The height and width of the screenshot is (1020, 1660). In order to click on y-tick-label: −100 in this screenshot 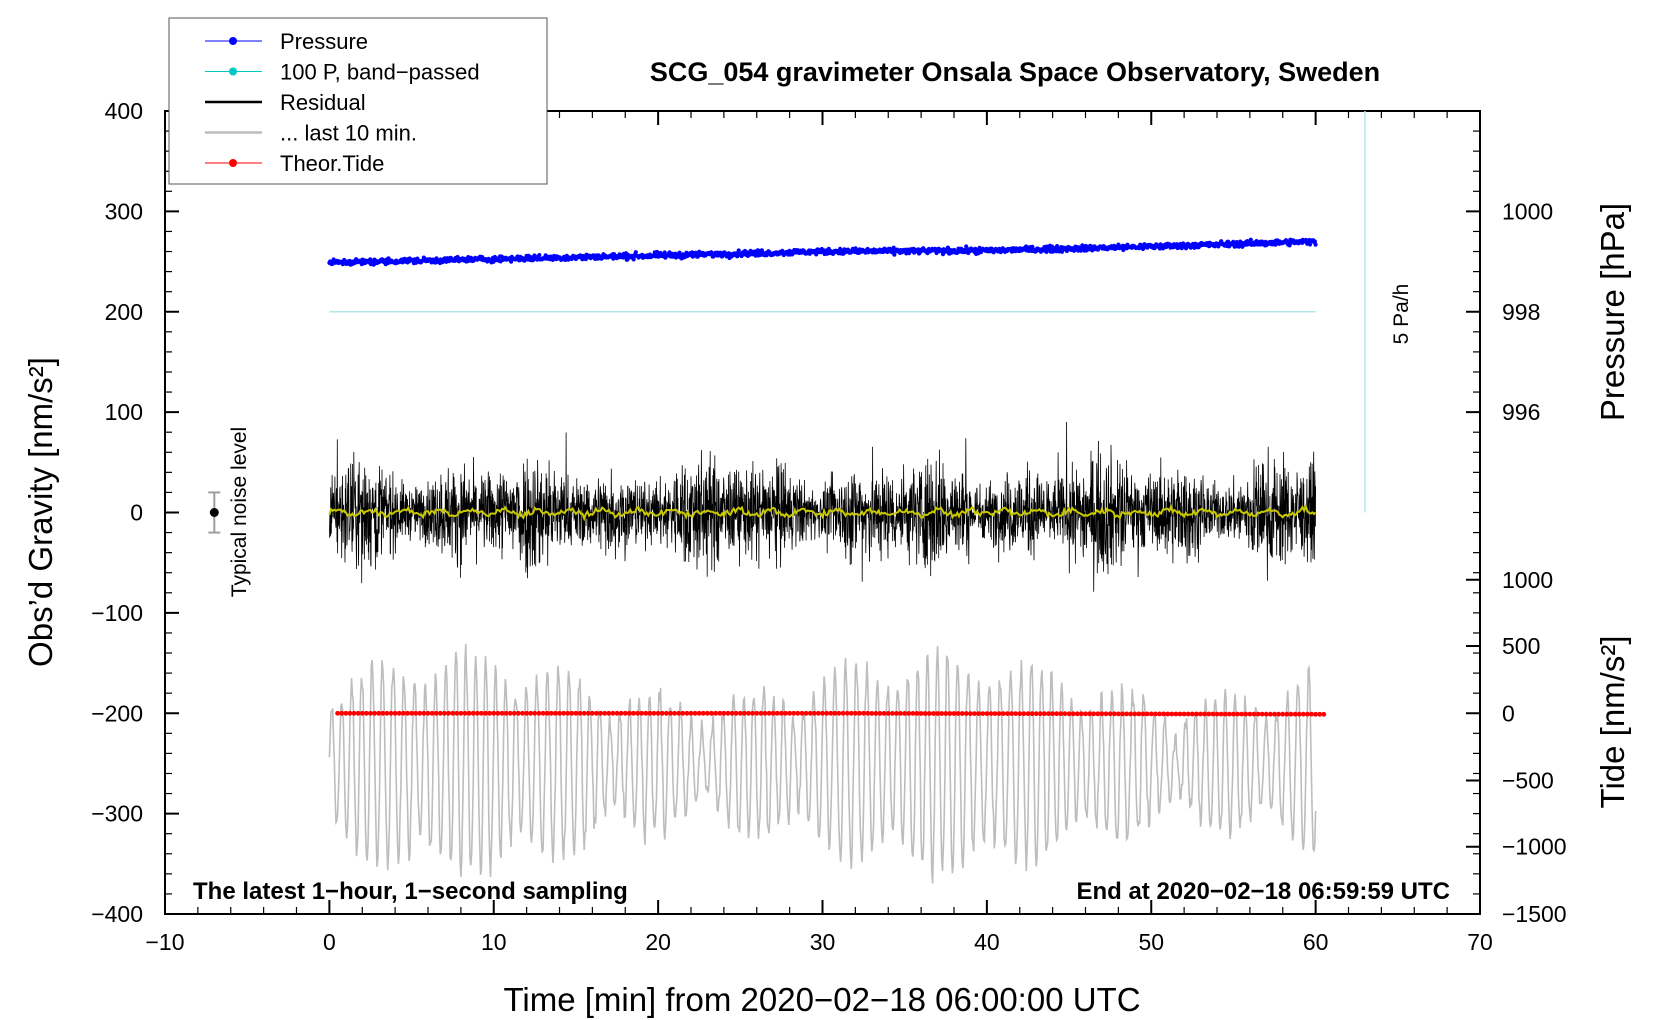, I will do `click(117, 613)`.